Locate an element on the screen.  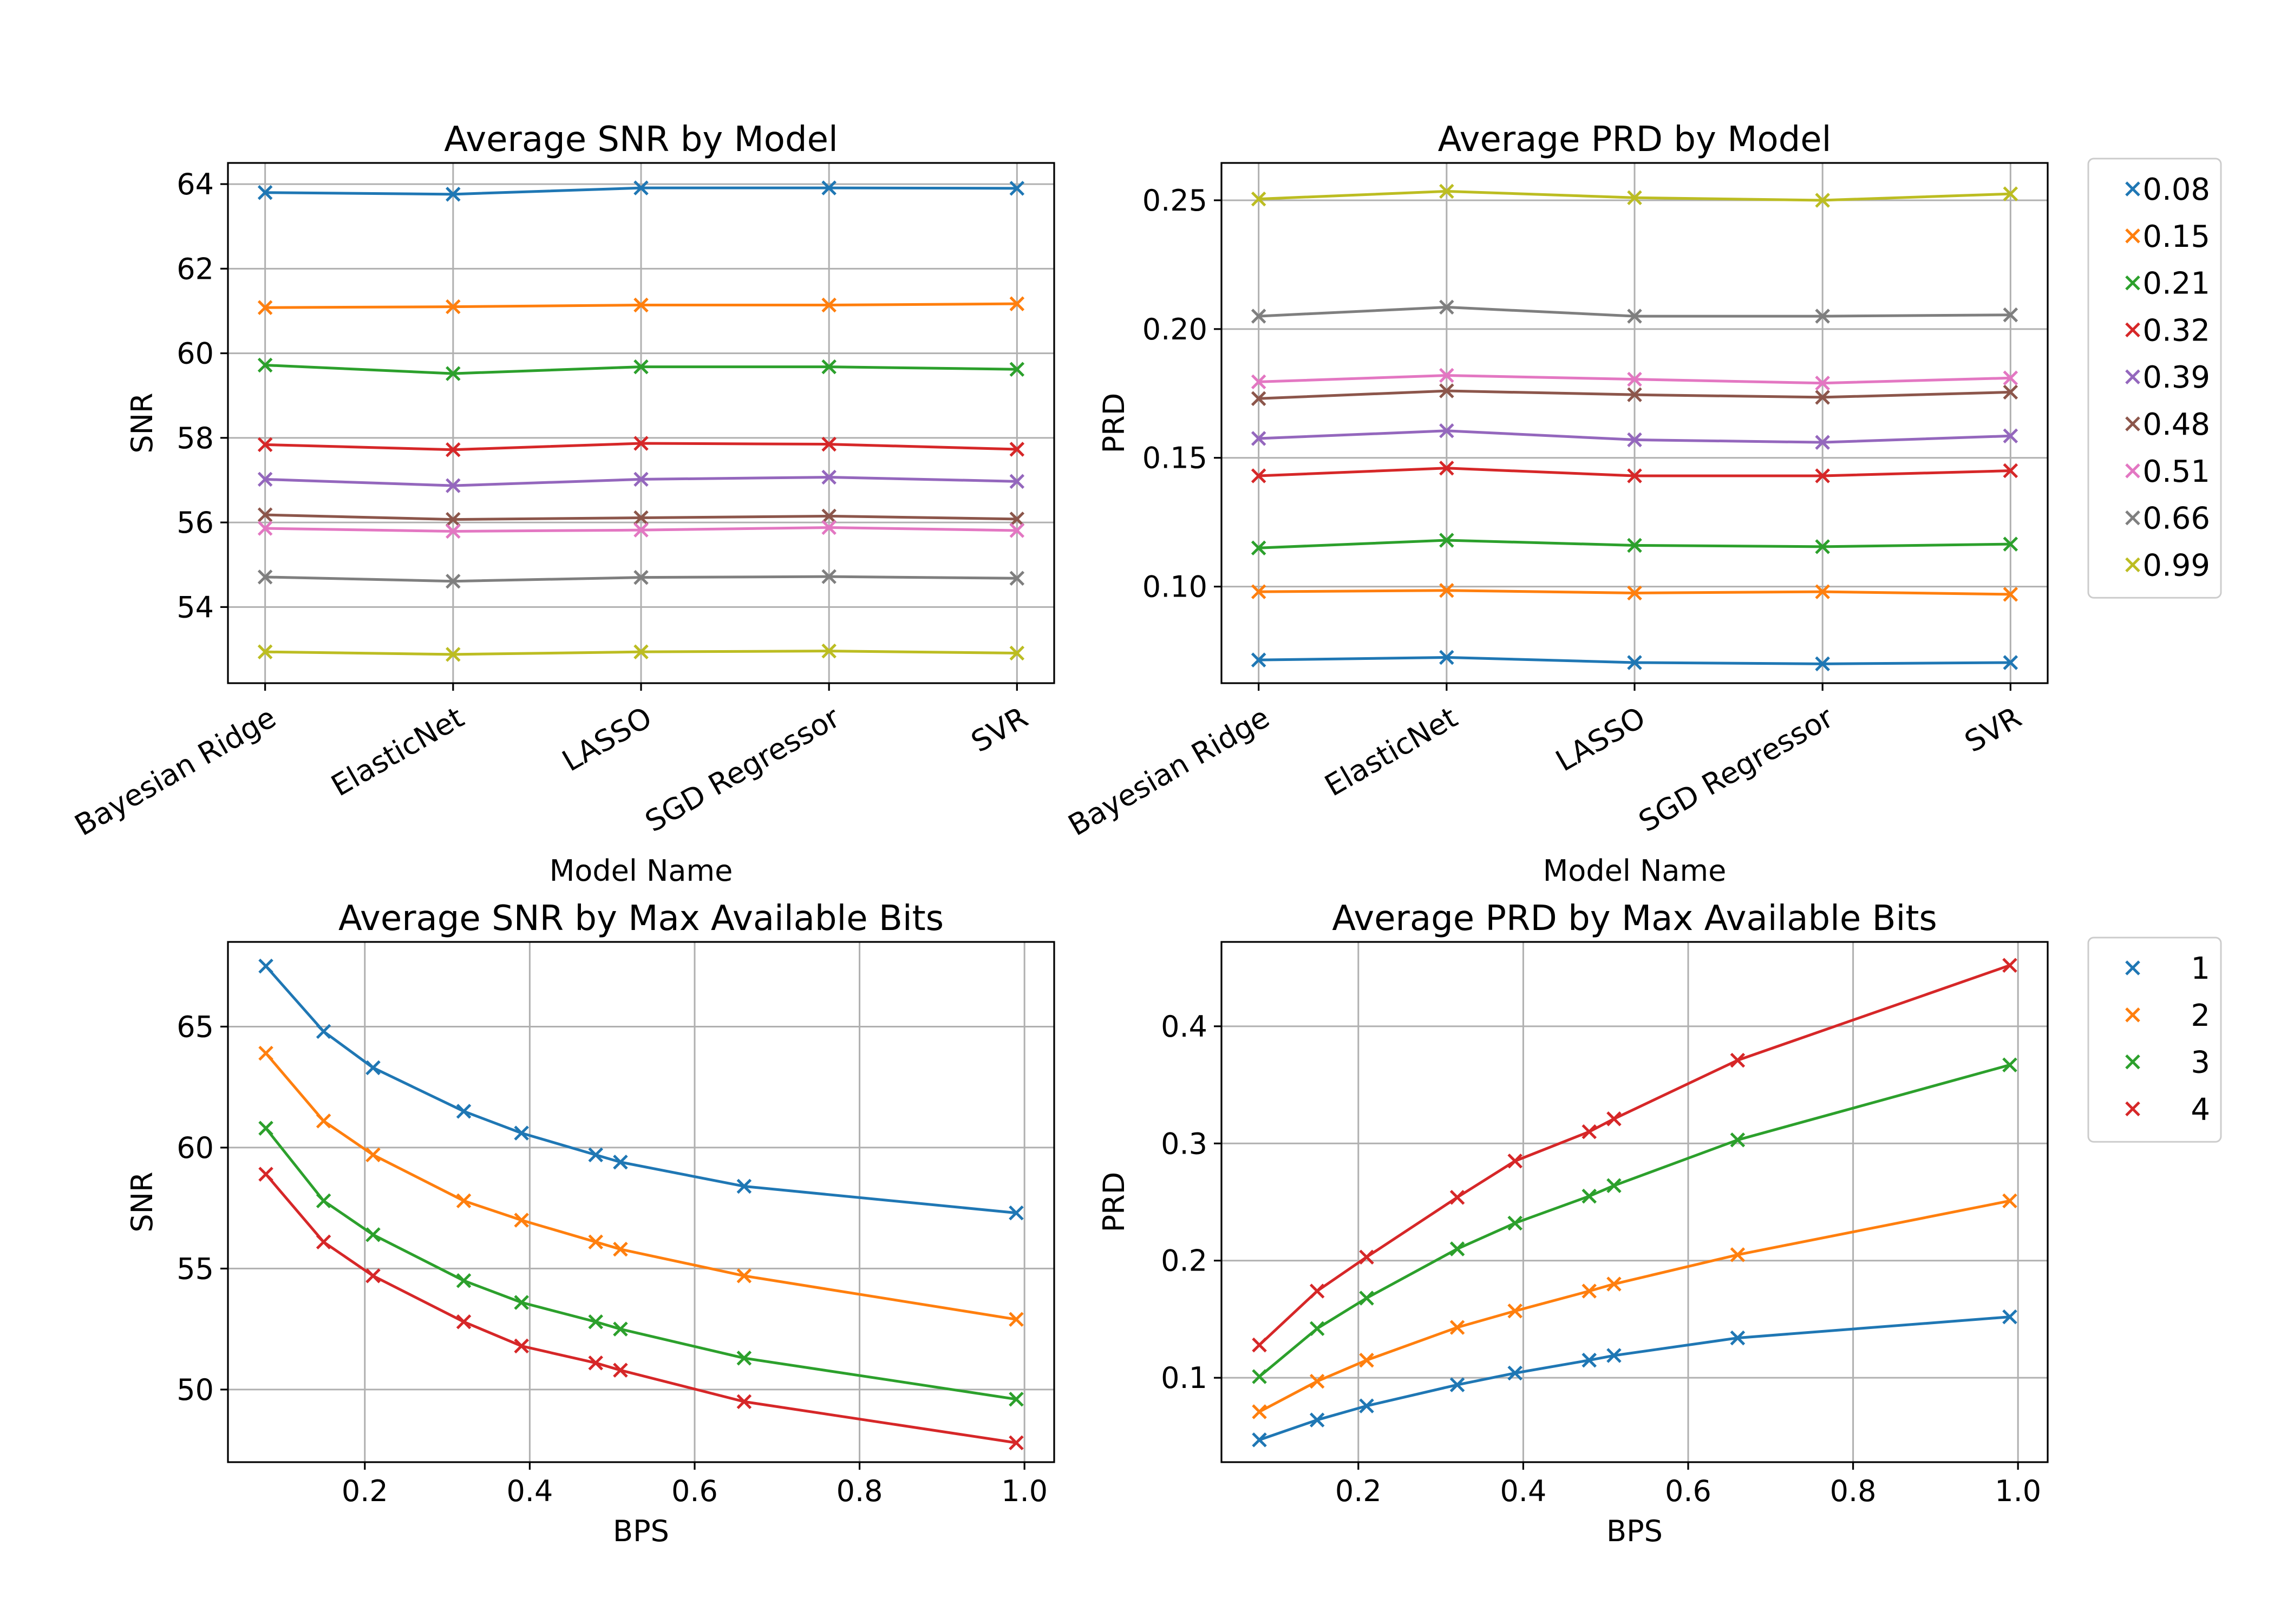
legend-entry: 0.48 is located at coordinates (2176, 424).